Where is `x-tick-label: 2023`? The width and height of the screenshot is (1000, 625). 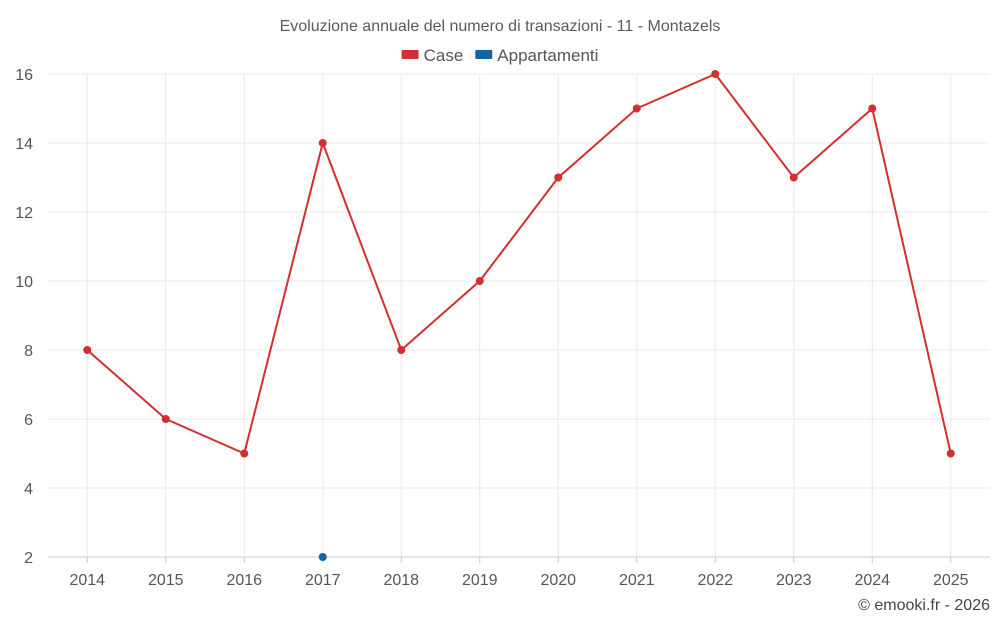
x-tick-label: 2023 is located at coordinates (794, 580).